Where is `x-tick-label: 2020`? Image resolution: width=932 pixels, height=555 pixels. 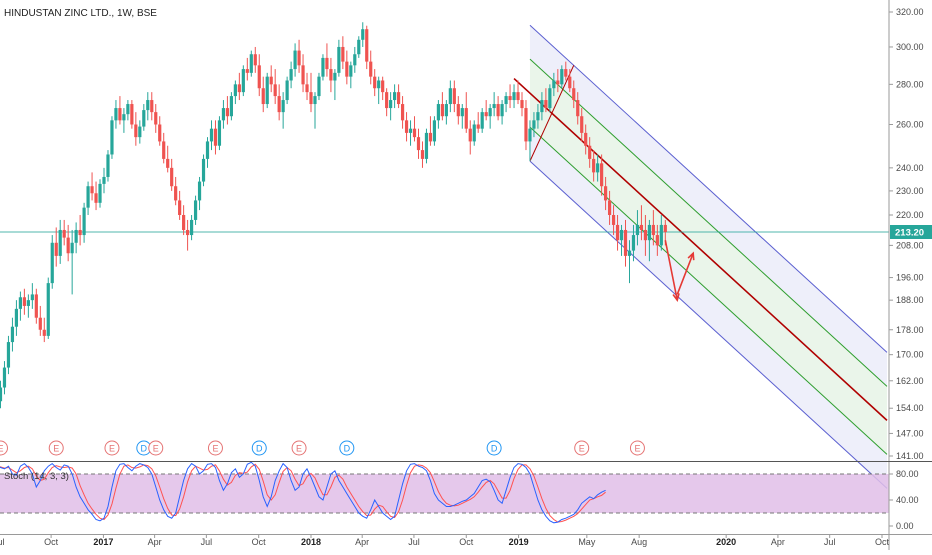
x-tick-label: 2020 is located at coordinates (726, 542).